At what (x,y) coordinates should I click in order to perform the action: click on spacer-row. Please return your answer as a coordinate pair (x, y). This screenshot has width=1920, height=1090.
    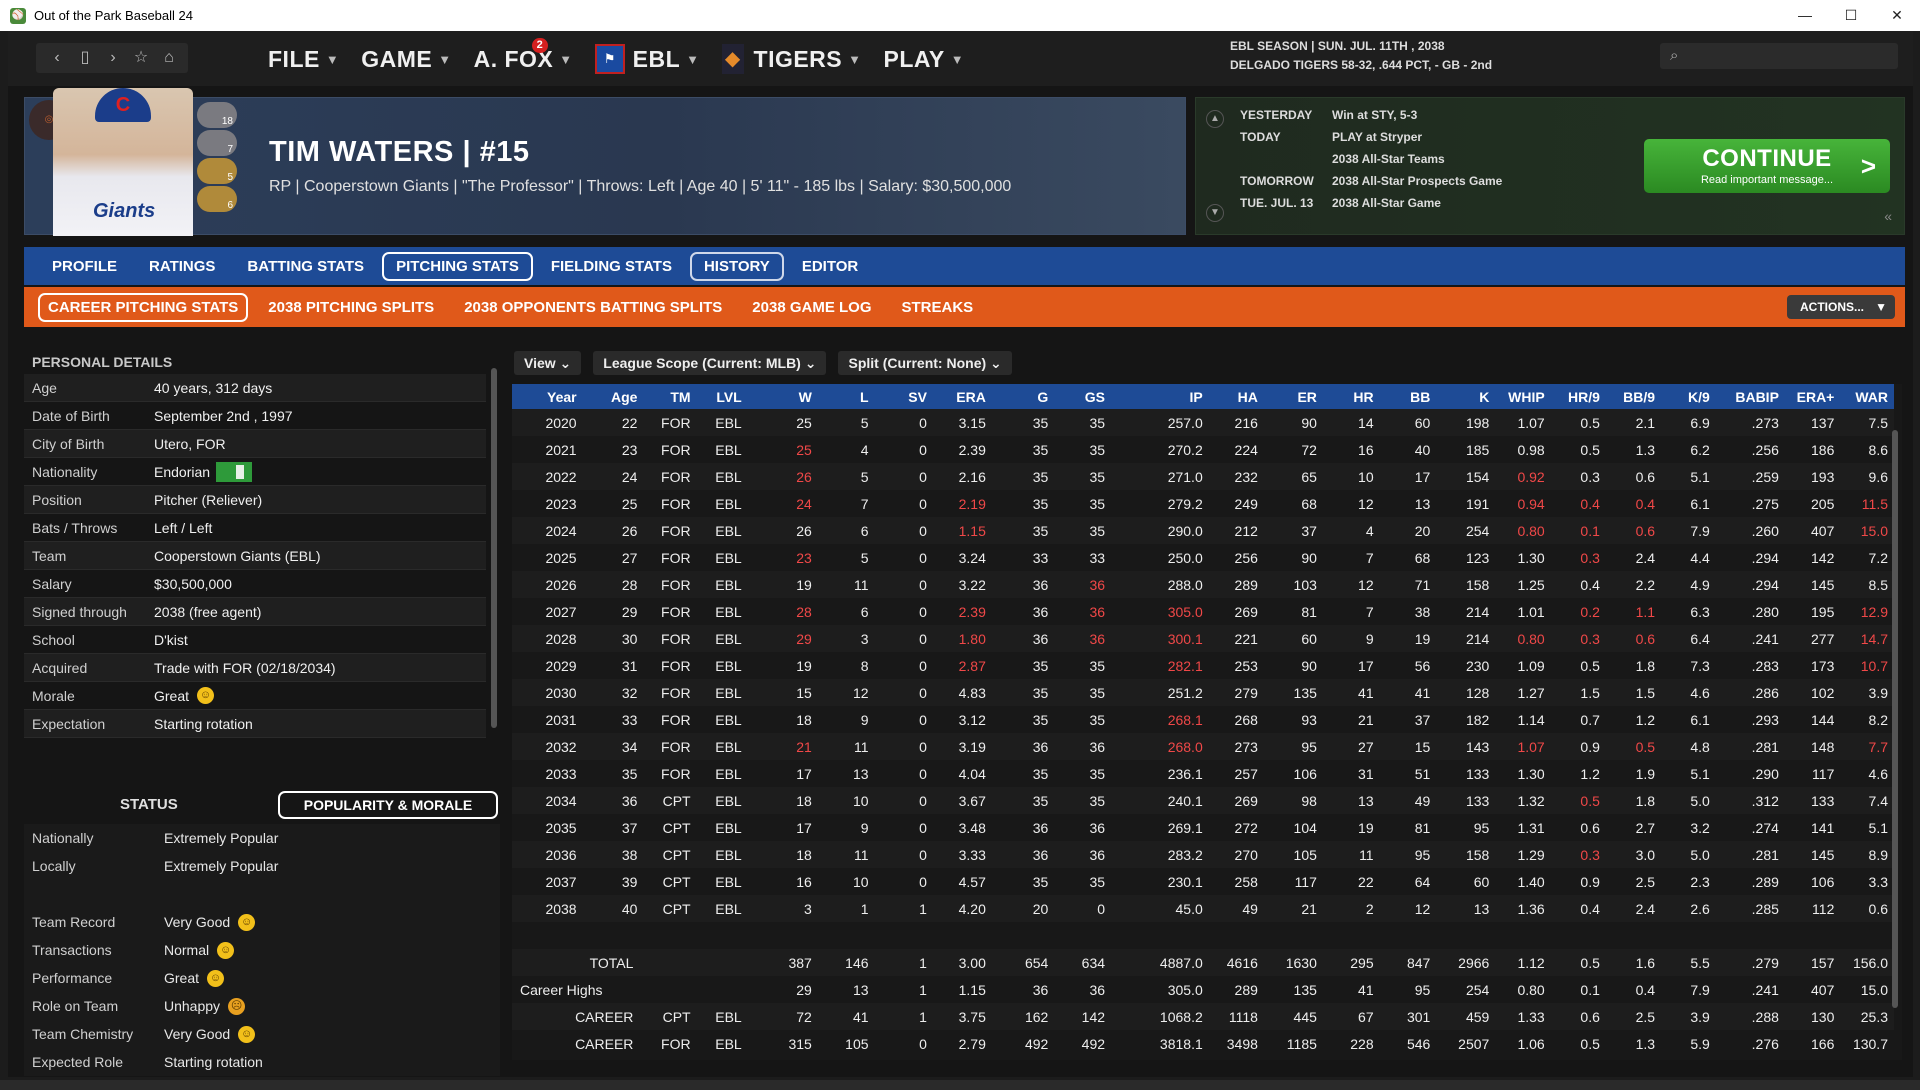
    Looking at the image, I should click on (1203, 935).